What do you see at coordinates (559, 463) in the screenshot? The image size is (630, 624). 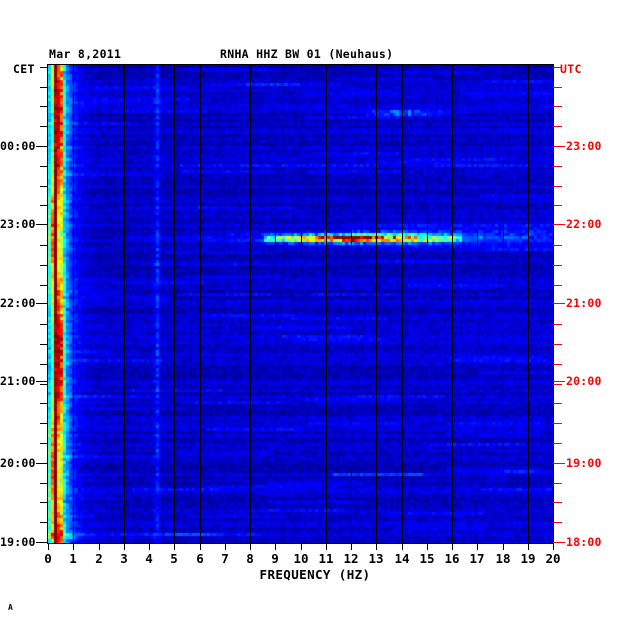 I see `right-major-tick-1900` at bounding box center [559, 463].